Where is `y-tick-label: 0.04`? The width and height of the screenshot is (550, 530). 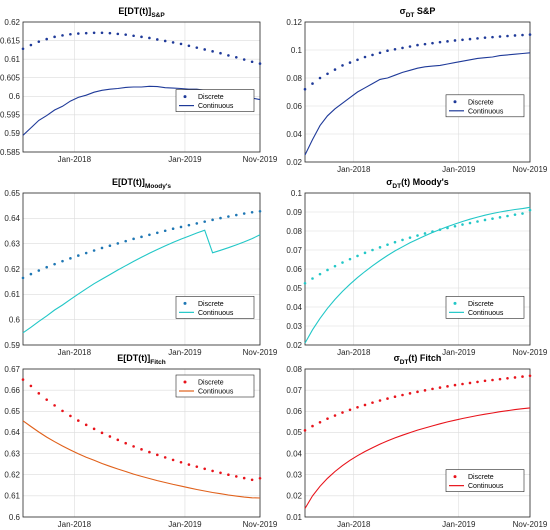 y-tick-label: 0.04 is located at coordinates (294, 453).